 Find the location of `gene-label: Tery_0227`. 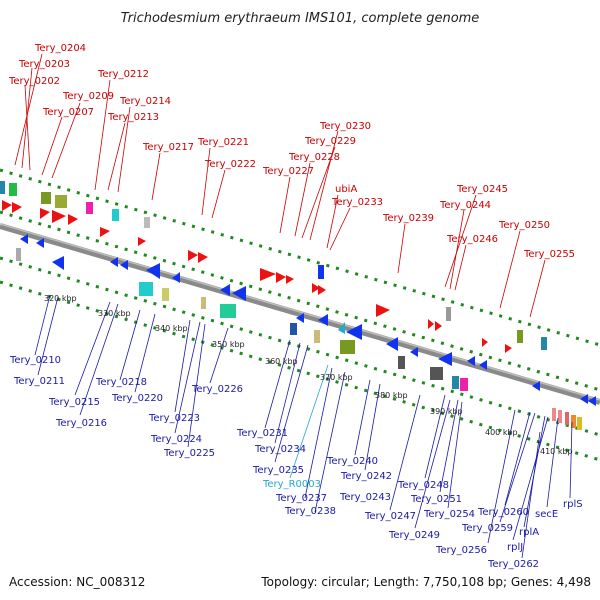

gene-label: Tery_0227 is located at coordinates (288, 171).